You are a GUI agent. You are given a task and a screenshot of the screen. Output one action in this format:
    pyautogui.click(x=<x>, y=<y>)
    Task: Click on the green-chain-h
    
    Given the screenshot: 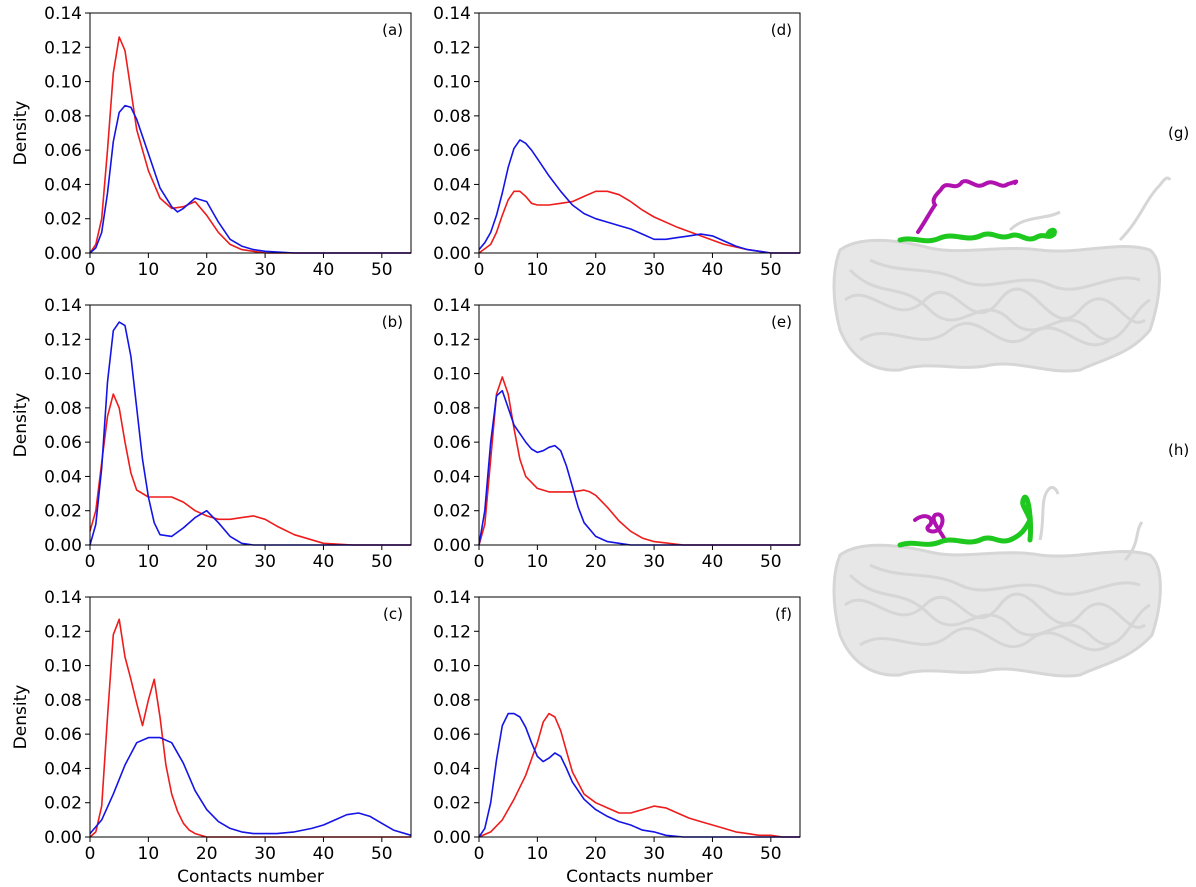 What is the action you would take?
    pyautogui.click(x=965, y=521)
    